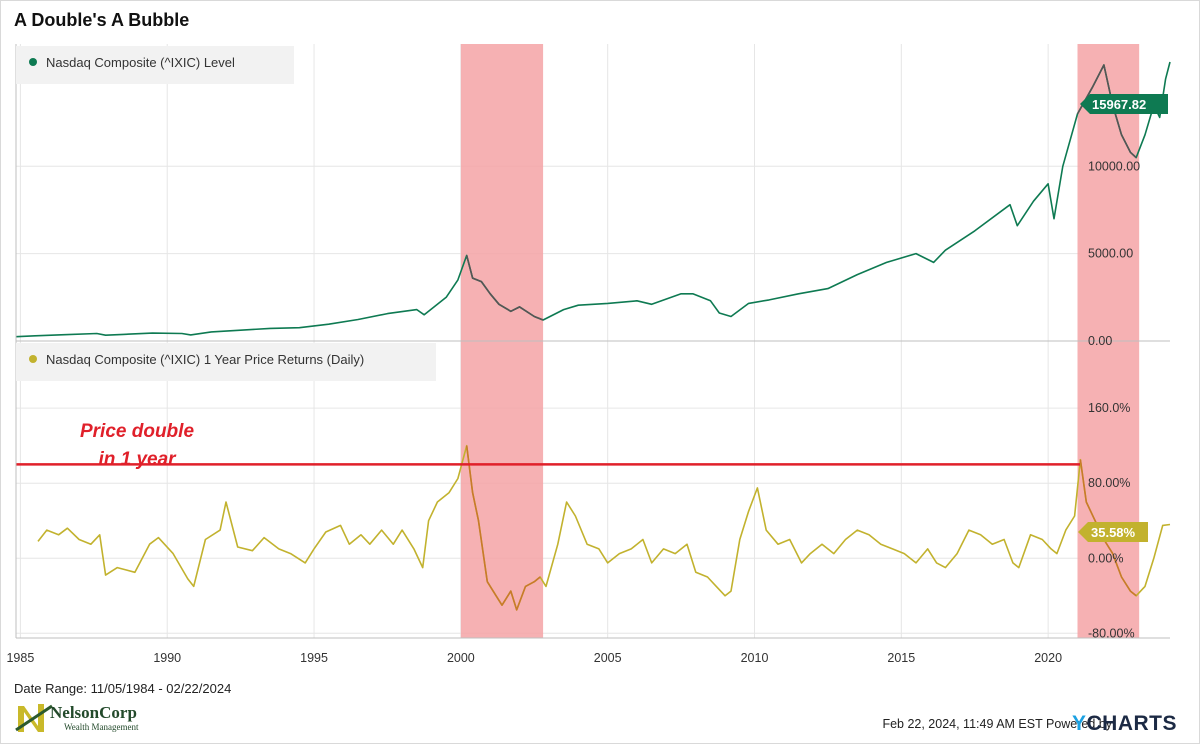 Image resolution: width=1200 pixels, height=744 pixels. I want to click on ycharts-logo-y: Y, so click(1079, 723).